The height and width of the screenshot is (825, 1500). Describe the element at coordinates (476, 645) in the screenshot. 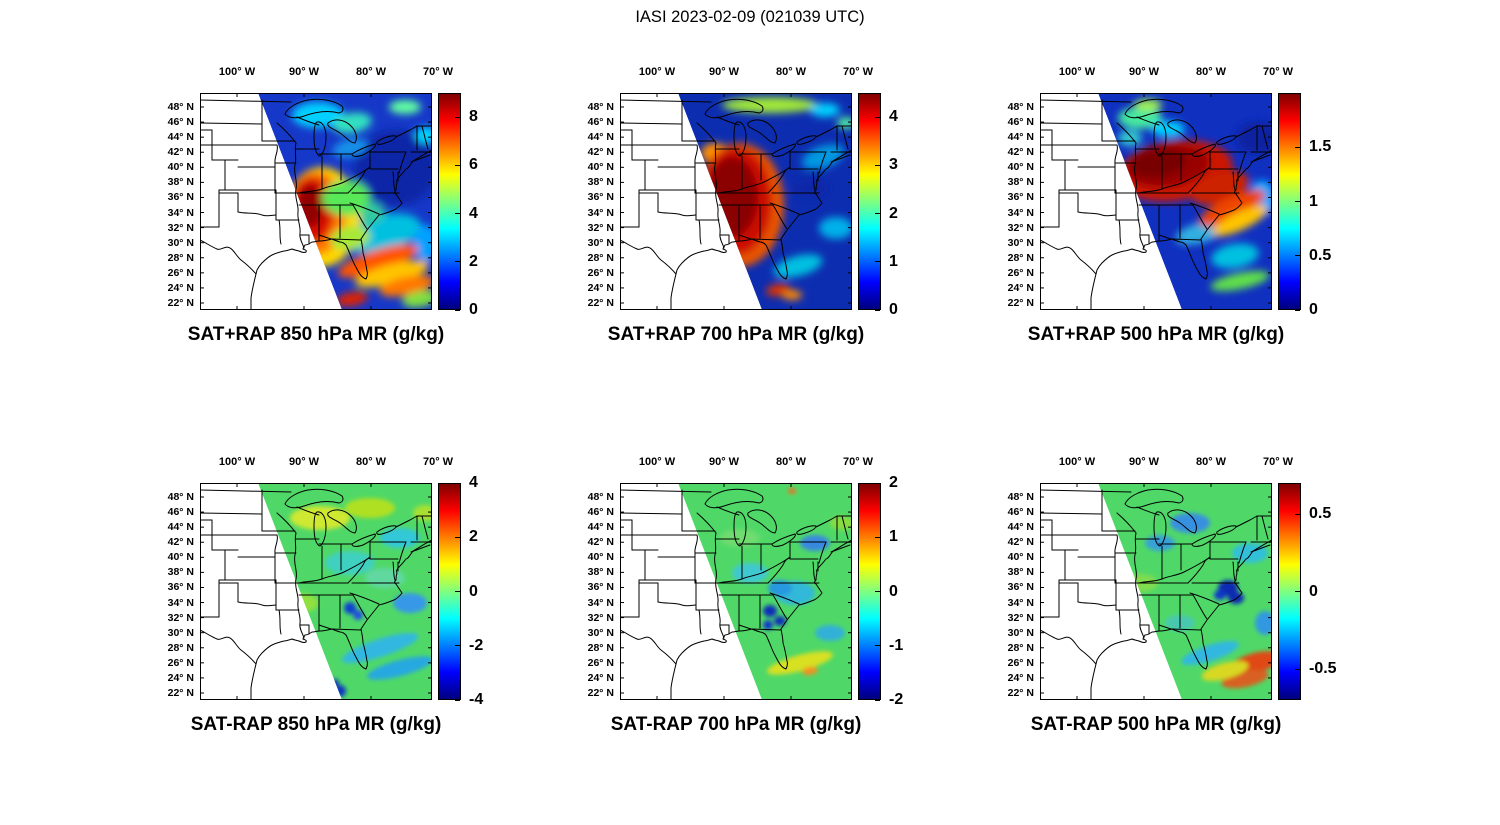

I see `colorbar-tick-label: -2` at that location.